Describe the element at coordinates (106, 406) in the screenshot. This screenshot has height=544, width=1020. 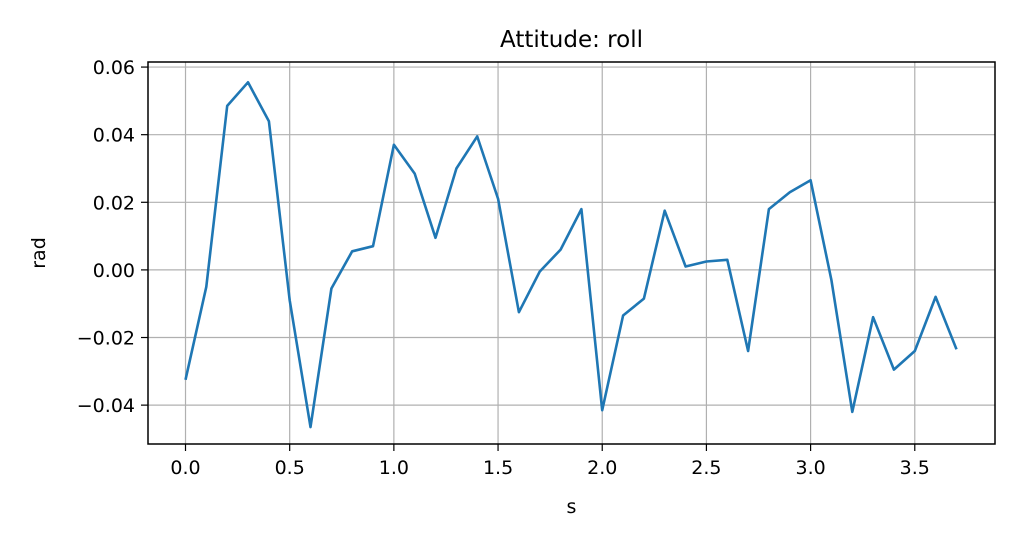
I see `y-tick-label: −0.04` at that location.